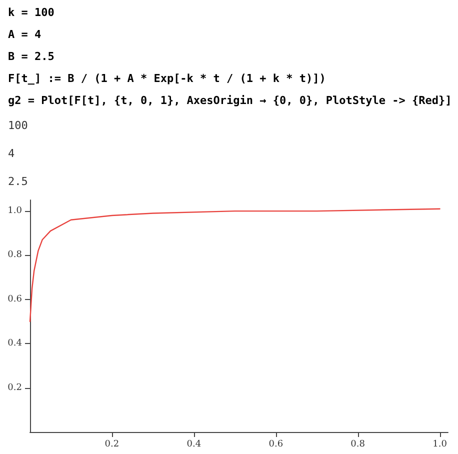 This screenshot has height=454, width=458. I want to click on y-tick-label: 1.0, so click(15, 211).